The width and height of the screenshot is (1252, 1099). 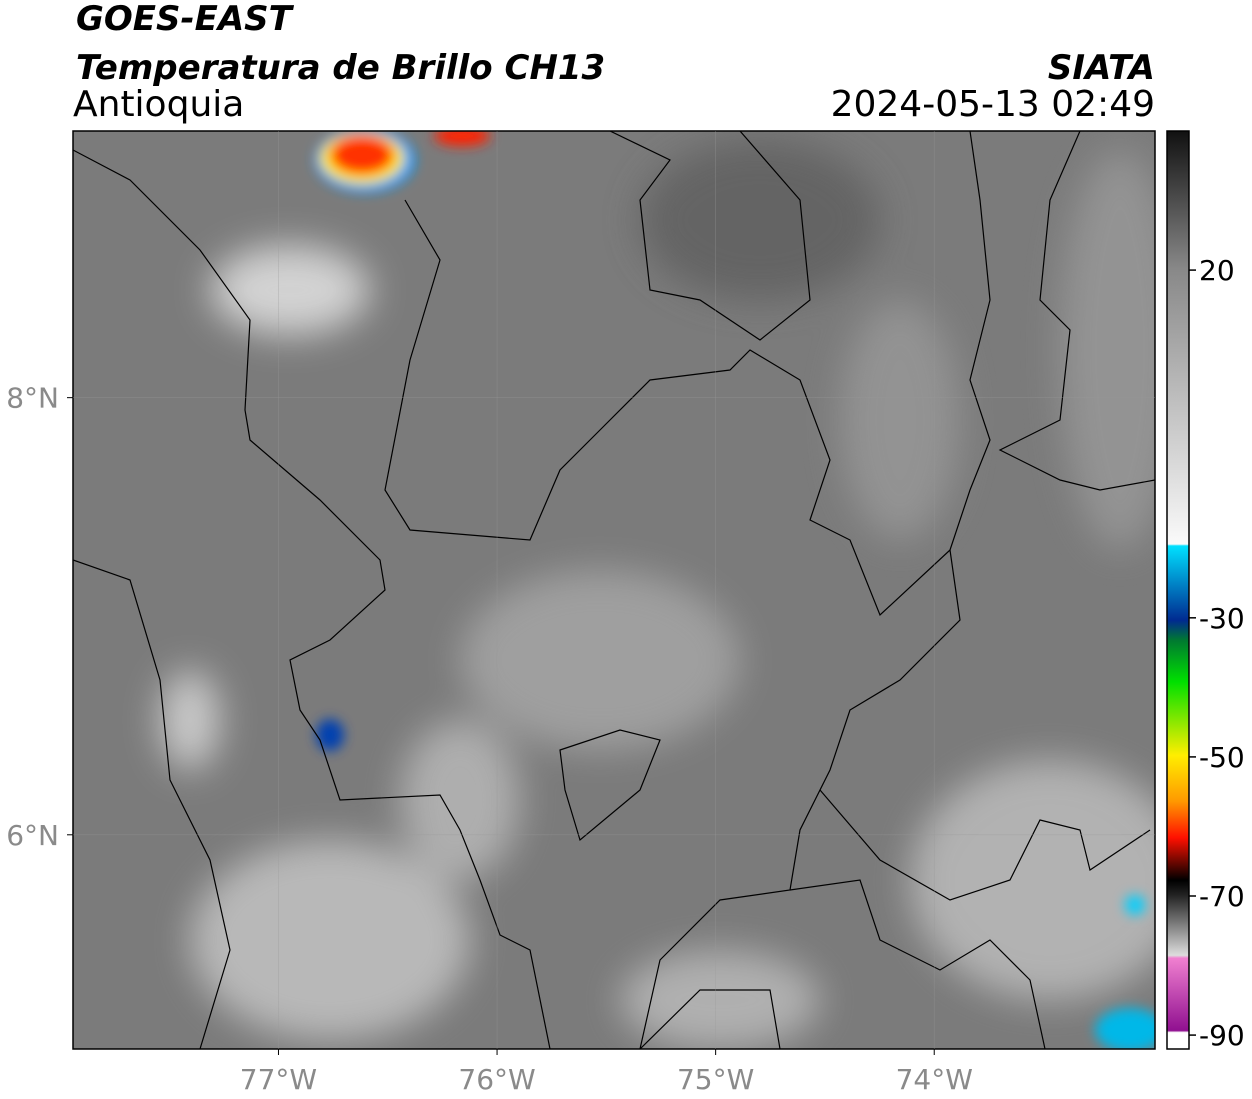 What do you see at coordinates (185, 19) in the screenshot?
I see `title: GOES-EAST` at bounding box center [185, 19].